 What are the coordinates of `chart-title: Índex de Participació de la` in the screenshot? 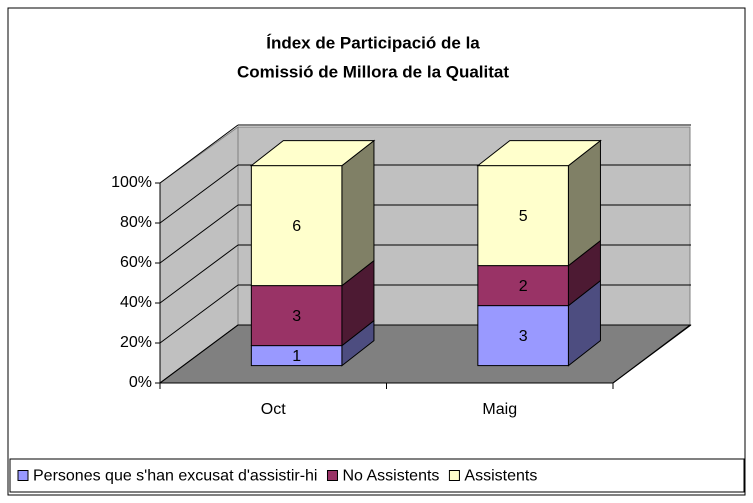 It's located at (373, 42).